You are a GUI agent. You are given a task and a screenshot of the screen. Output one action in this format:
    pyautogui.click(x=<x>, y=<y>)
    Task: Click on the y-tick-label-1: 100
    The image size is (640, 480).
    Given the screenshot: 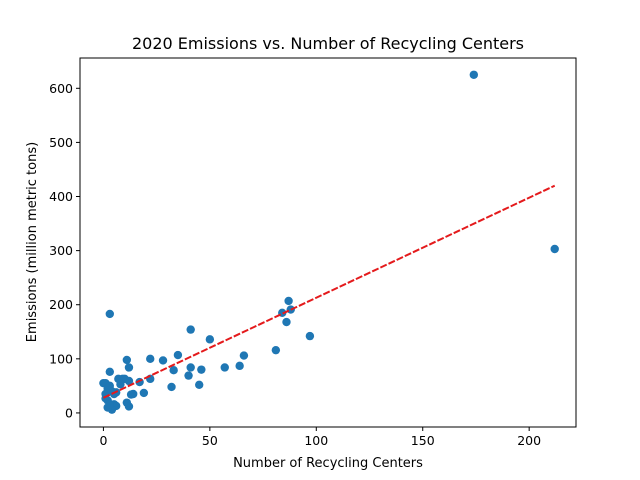 What is the action you would take?
    pyautogui.click(x=61, y=358)
    